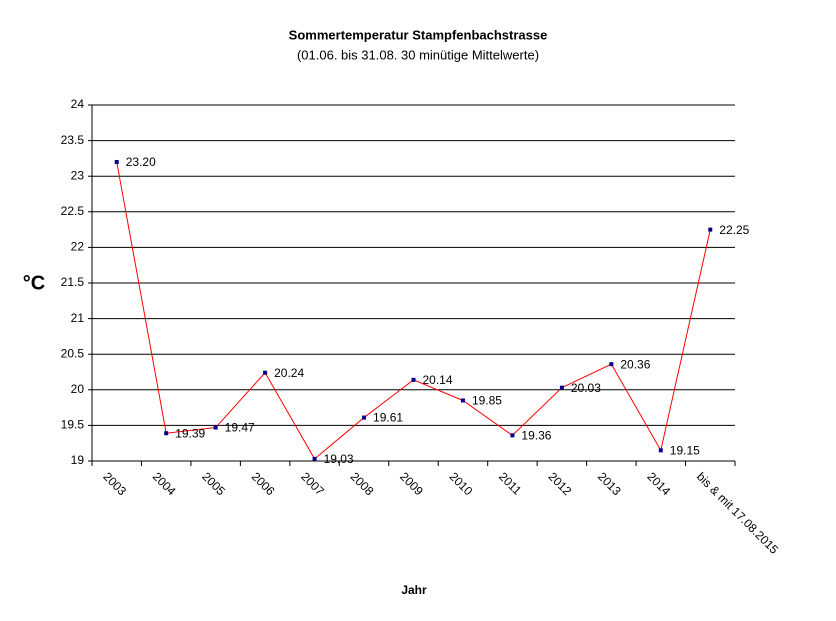  I want to click on chart-title: Sommertemperatur Stampfenbachstrasse, so click(418, 34).